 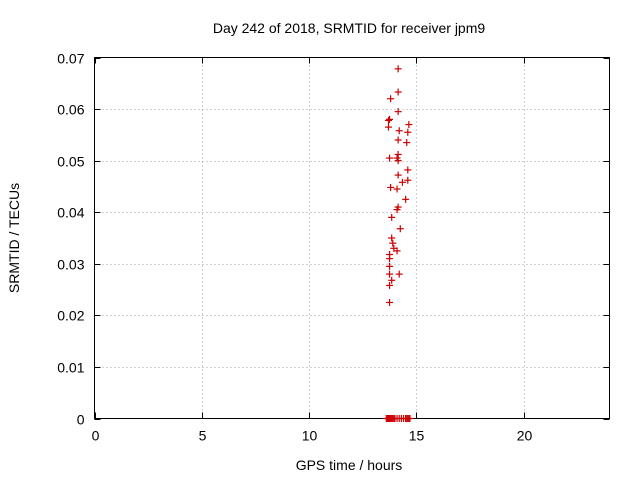 I want to click on x-axis-label: GPS time / hours, so click(x=349, y=465).